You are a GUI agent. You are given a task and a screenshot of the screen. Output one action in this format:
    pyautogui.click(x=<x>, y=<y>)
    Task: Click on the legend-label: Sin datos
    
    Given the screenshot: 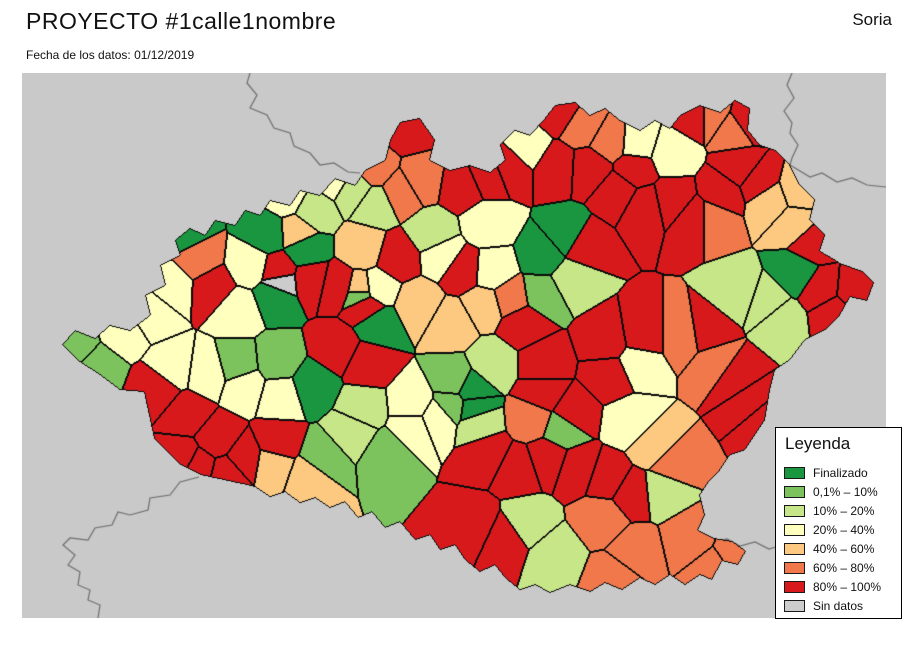 What is the action you would take?
    pyautogui.click(x=838, y=605)
    